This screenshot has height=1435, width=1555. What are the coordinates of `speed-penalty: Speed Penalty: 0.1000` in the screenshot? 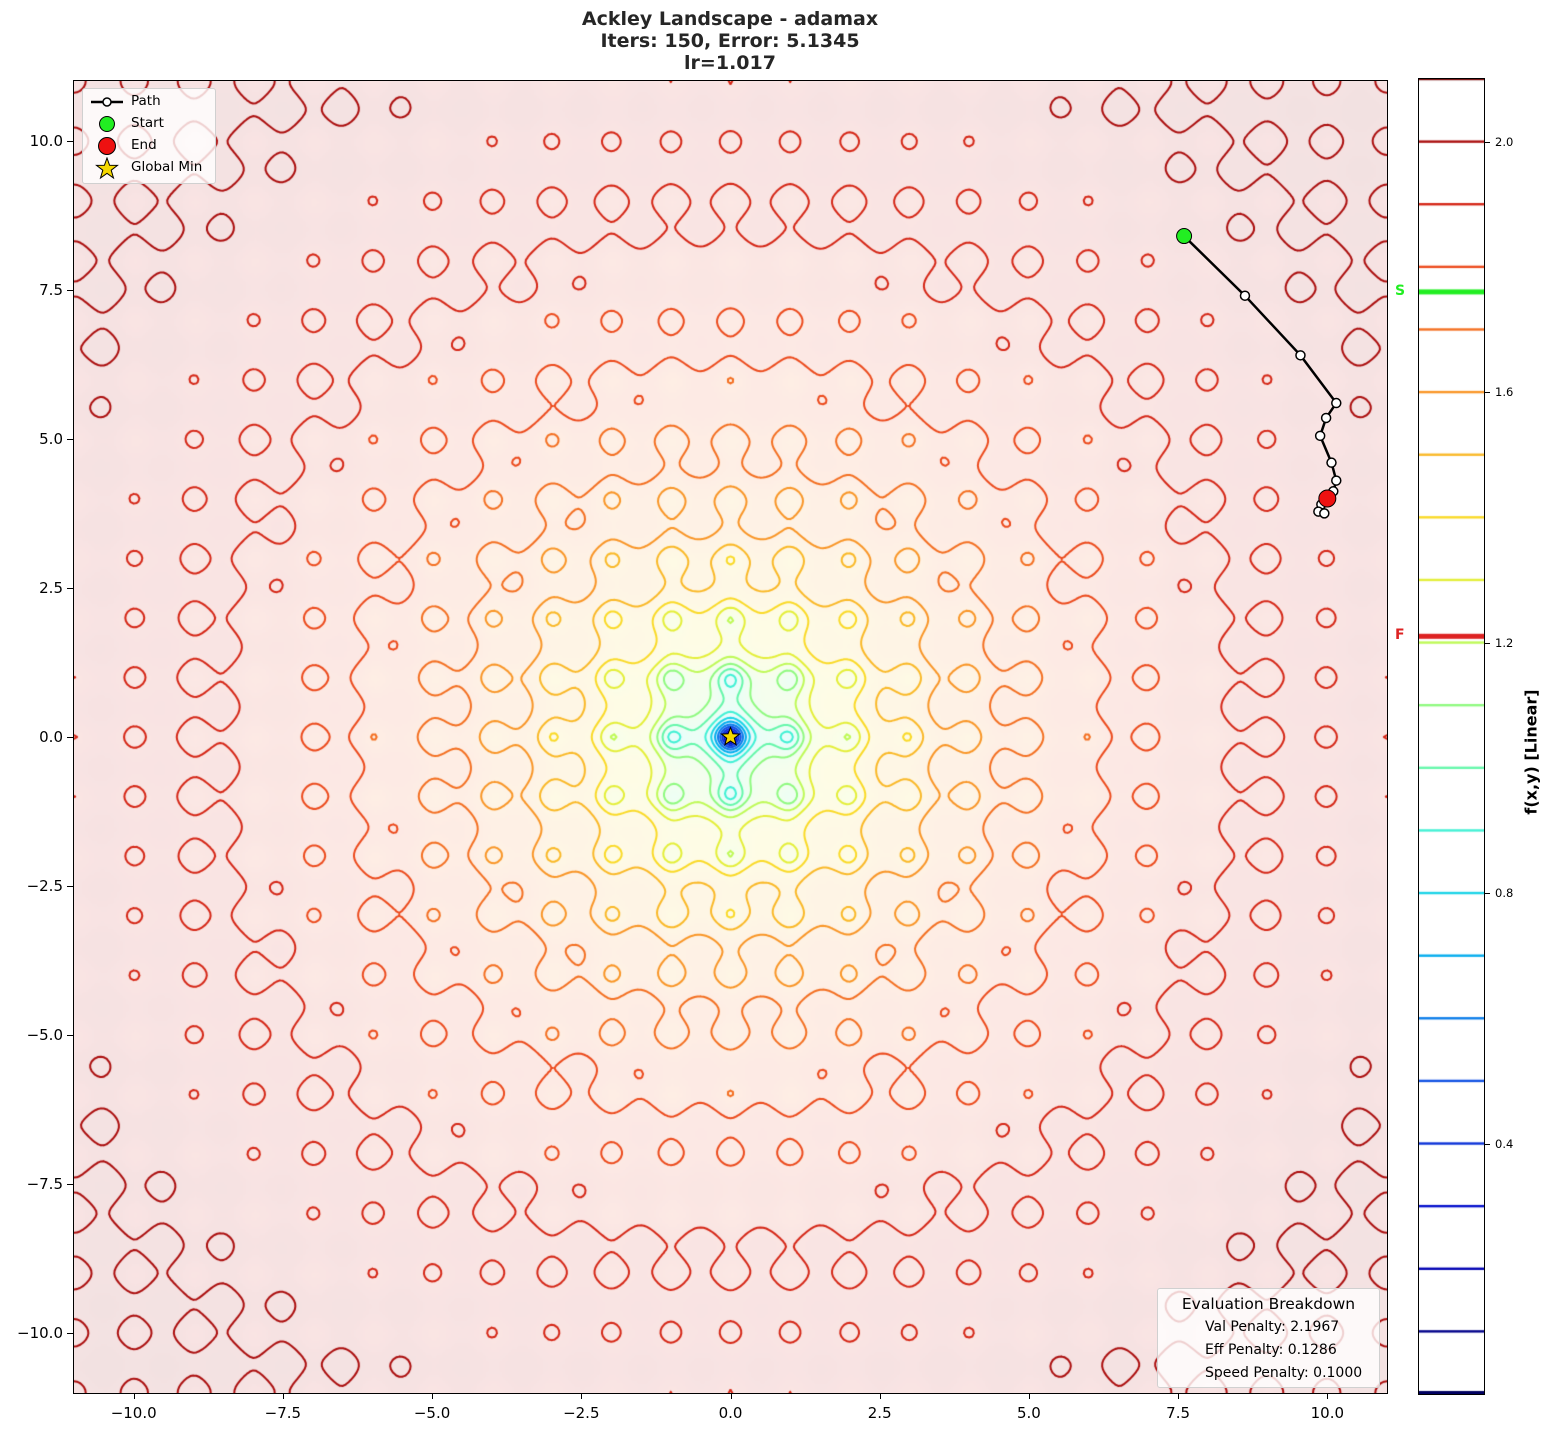 It's located at (1284, 1373).